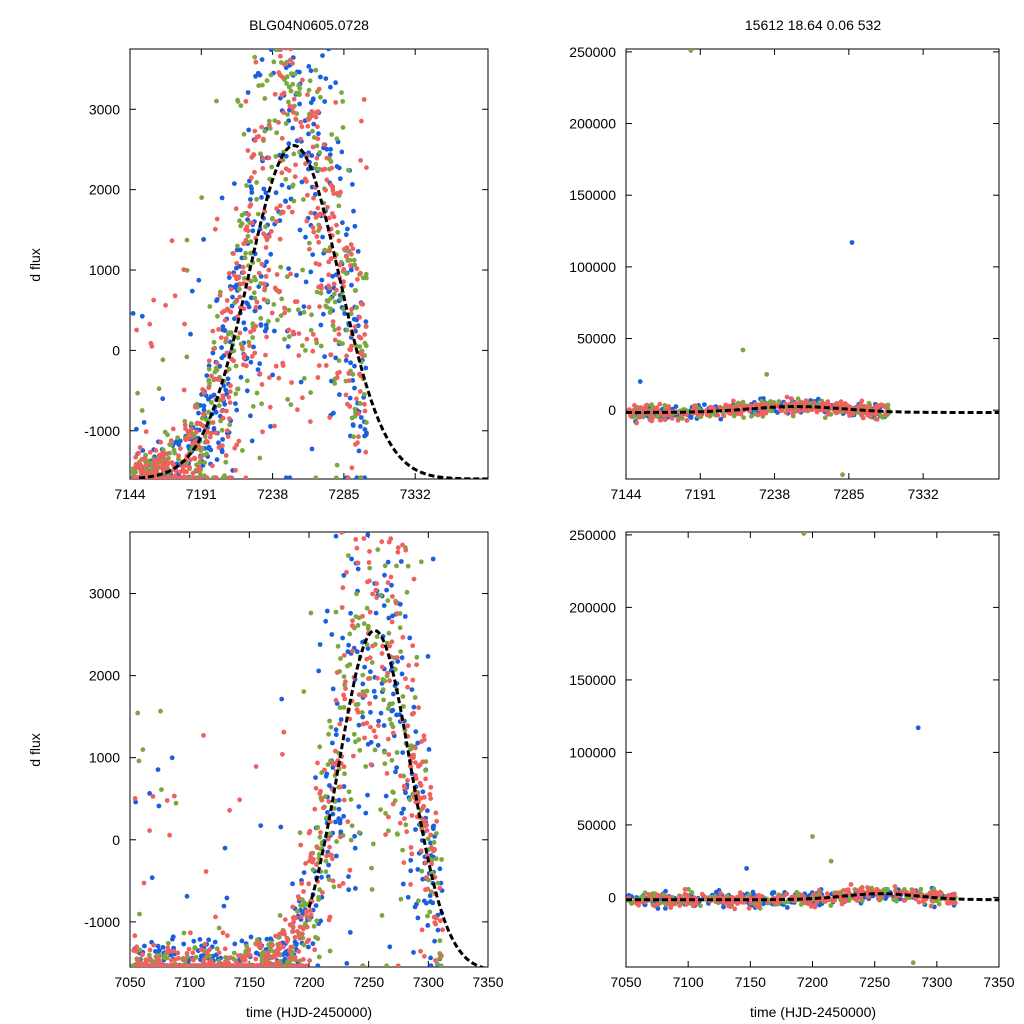 The height and width of the screenshot is (1024, 1024). I want to click on x-tick-label: 7100, so click(189, 982).